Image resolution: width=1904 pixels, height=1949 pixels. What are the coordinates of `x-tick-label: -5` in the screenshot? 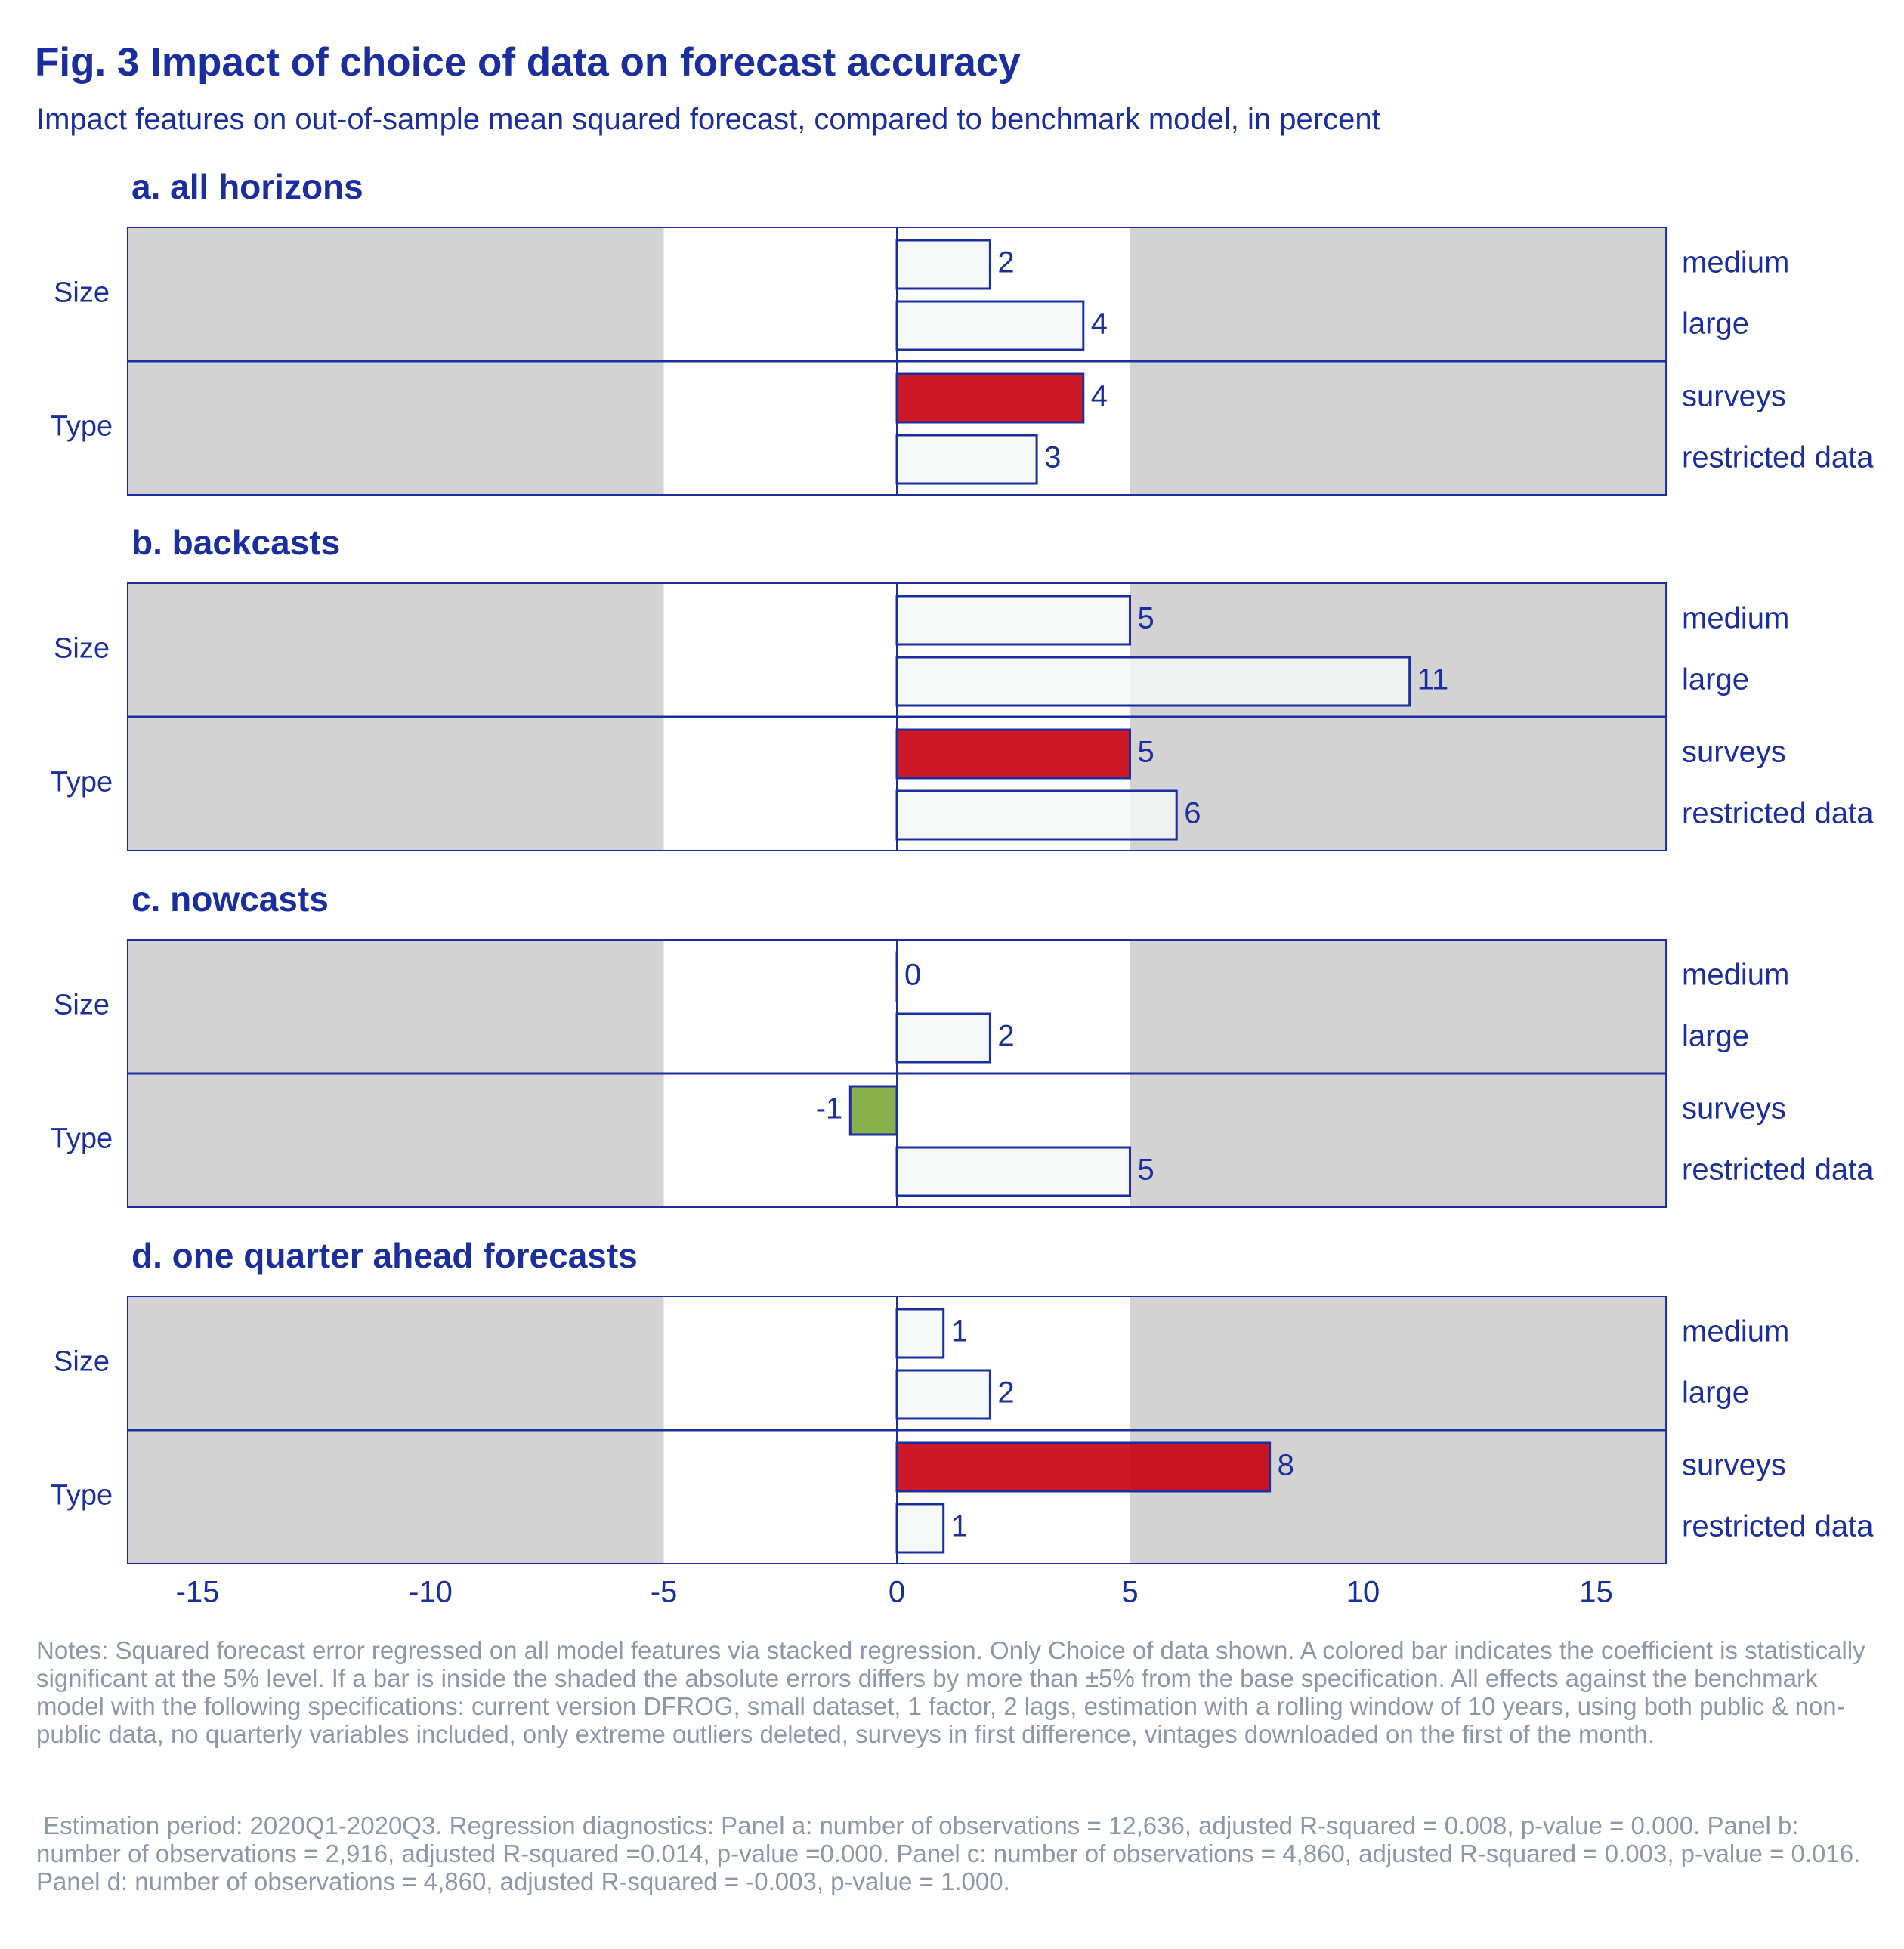 It's located at (664, 1592).